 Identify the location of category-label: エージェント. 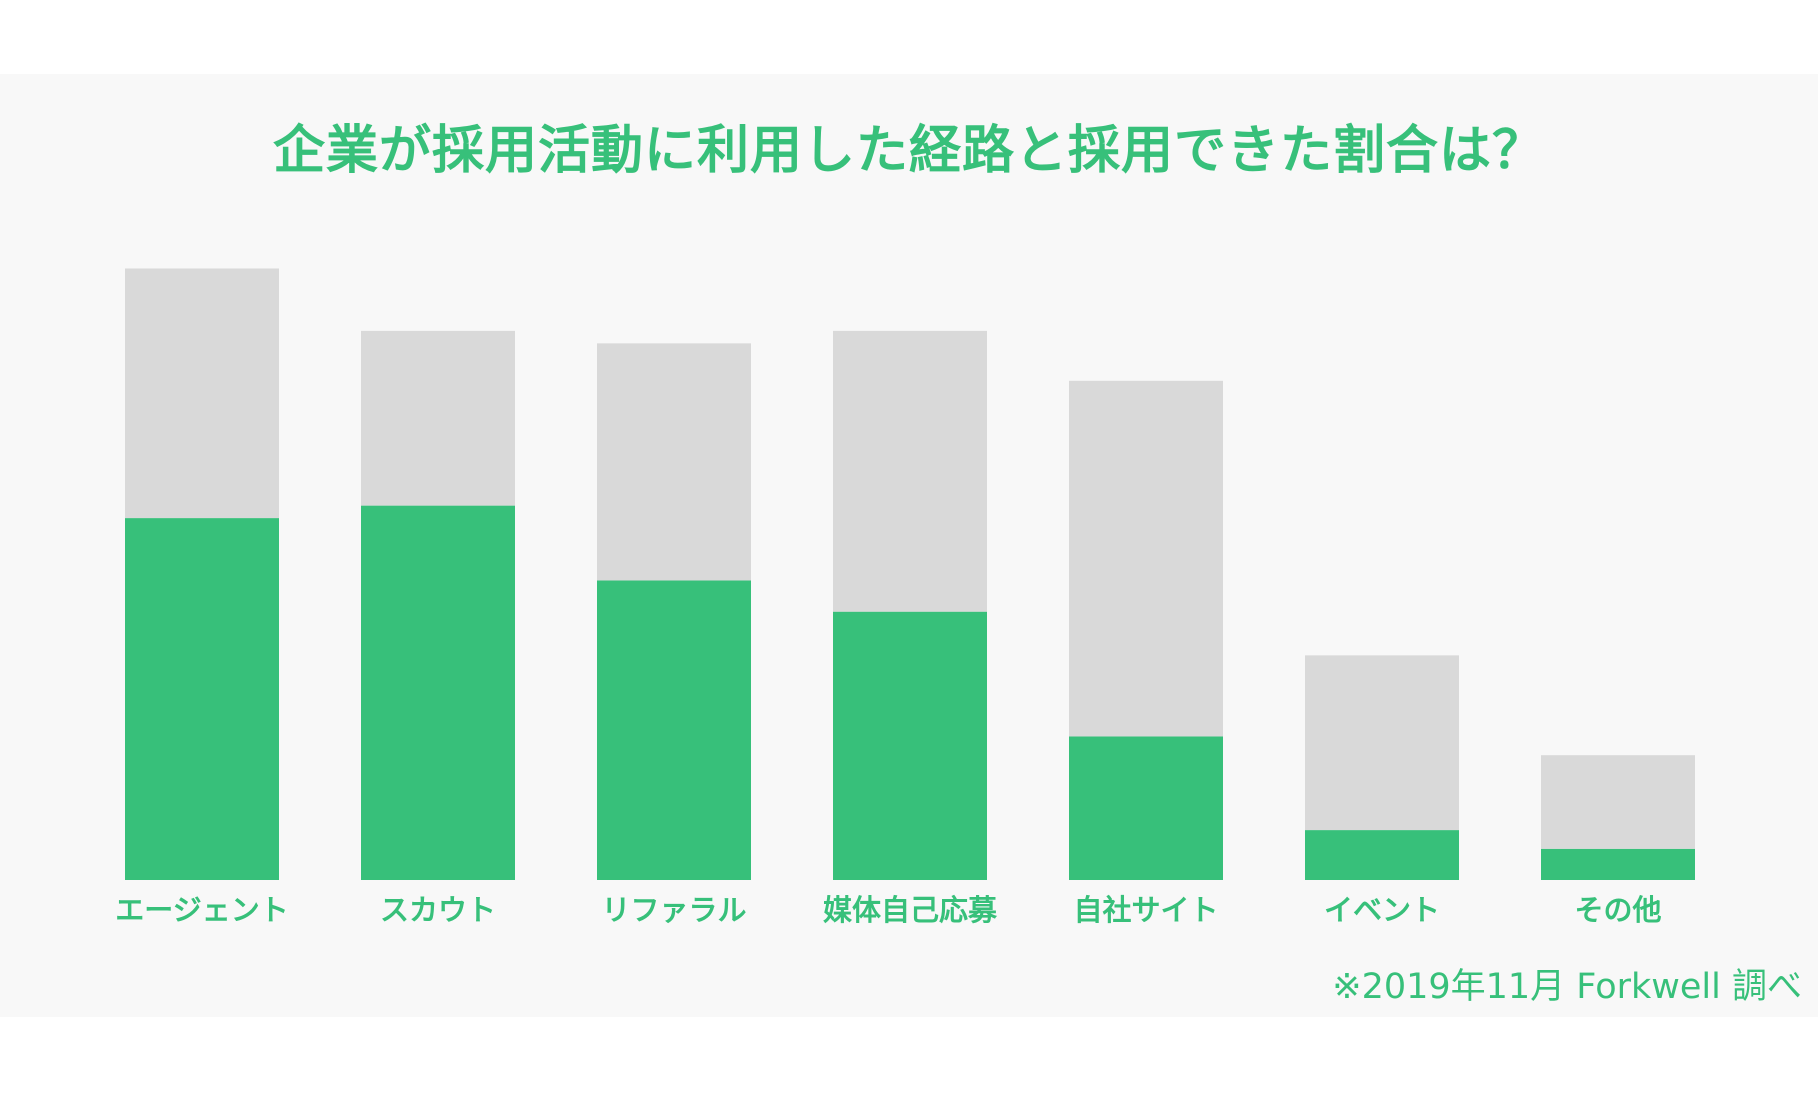
(201, 910).